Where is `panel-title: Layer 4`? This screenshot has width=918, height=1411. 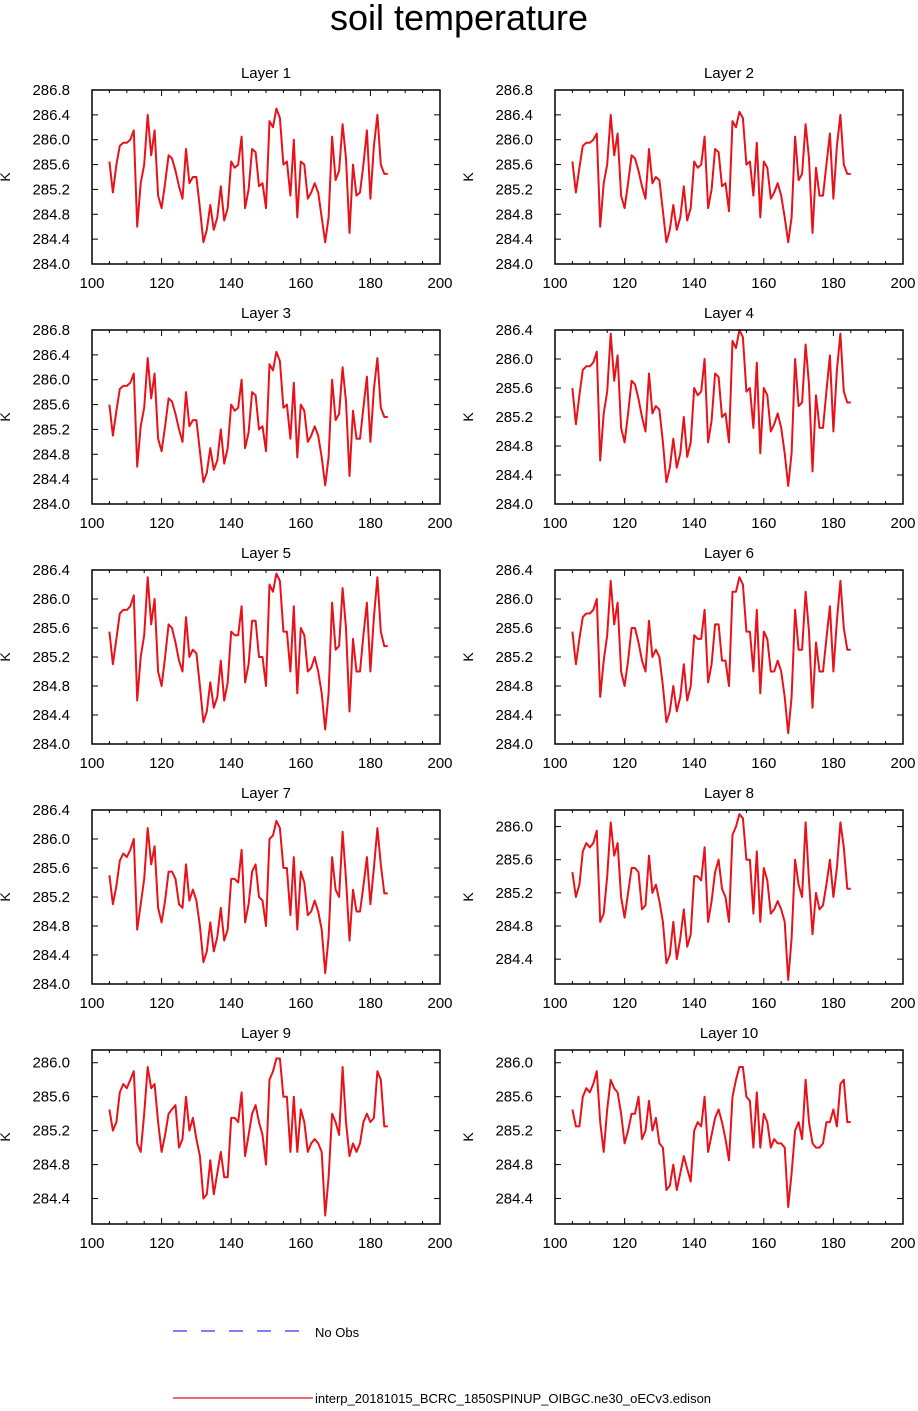
panel-title: Layer 4 is located at coordinates (729, 313).